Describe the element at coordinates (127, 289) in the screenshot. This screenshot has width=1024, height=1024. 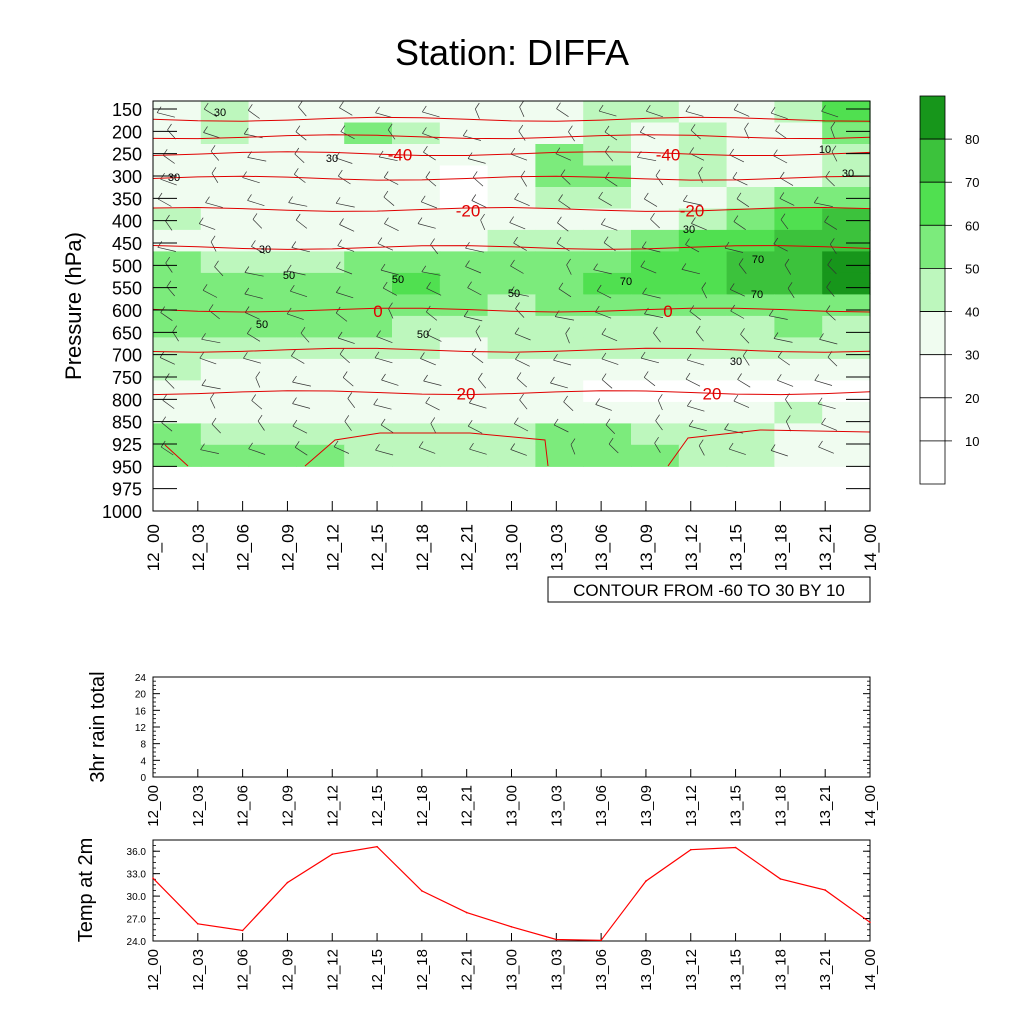
I see `main-y-tick-label: 550` at that location.